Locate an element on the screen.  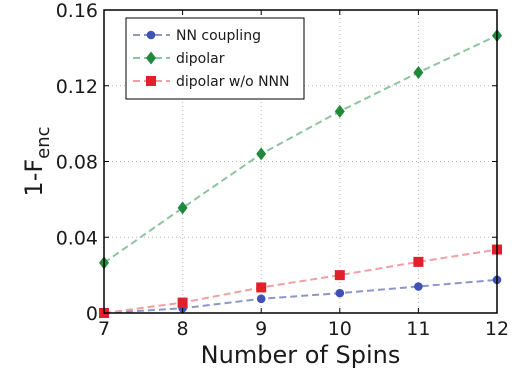
y-tick-label: 0.08 is located at coordinates (77, 163).